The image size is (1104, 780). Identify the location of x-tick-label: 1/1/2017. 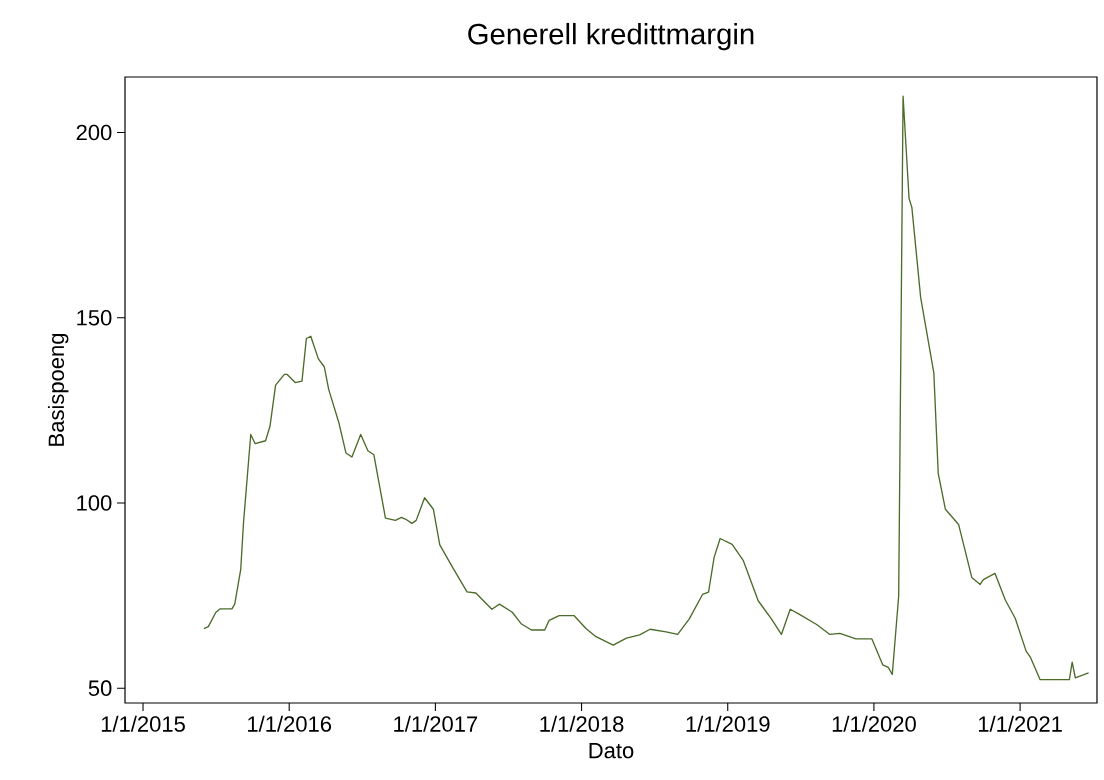
(436, 723).